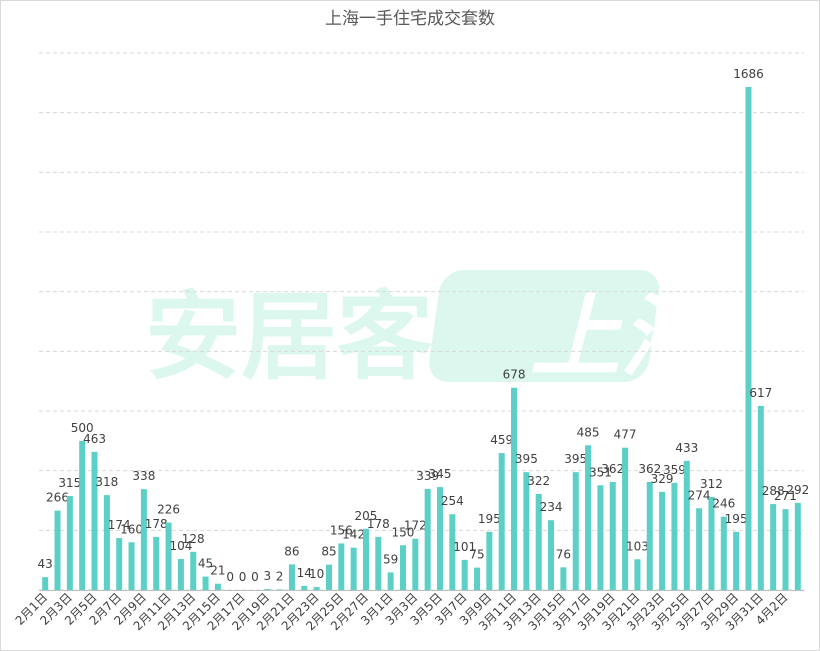  What do you see at coordinates (600, 472) in the screenshot?
I see `data-label: 351` at bounding box center [600, 472].